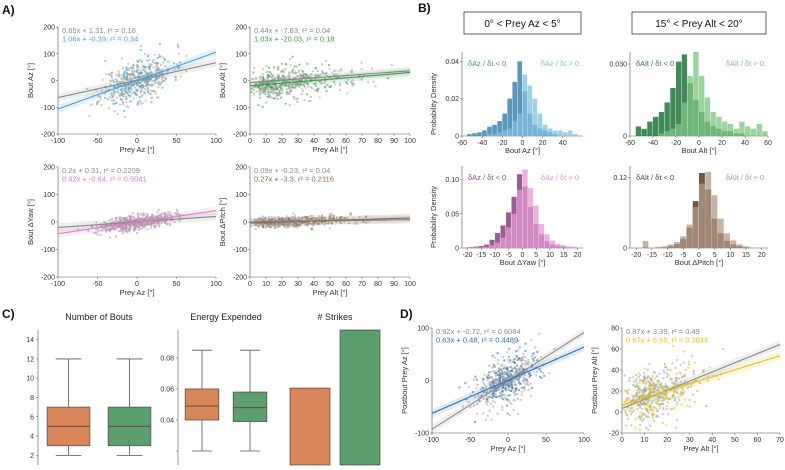  What do you see at coordinates (202, 400) in the screenshot?
I see `box` at bounding box center [202, 400].